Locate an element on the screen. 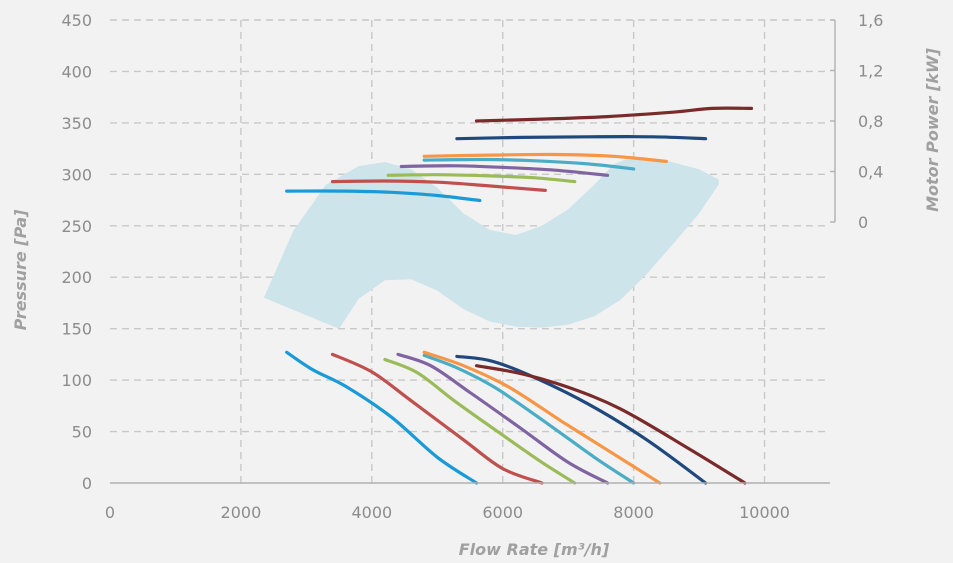 This screenshot has height=563, width=953. y-tick-label: 0 is located at coordinates (87, 483).